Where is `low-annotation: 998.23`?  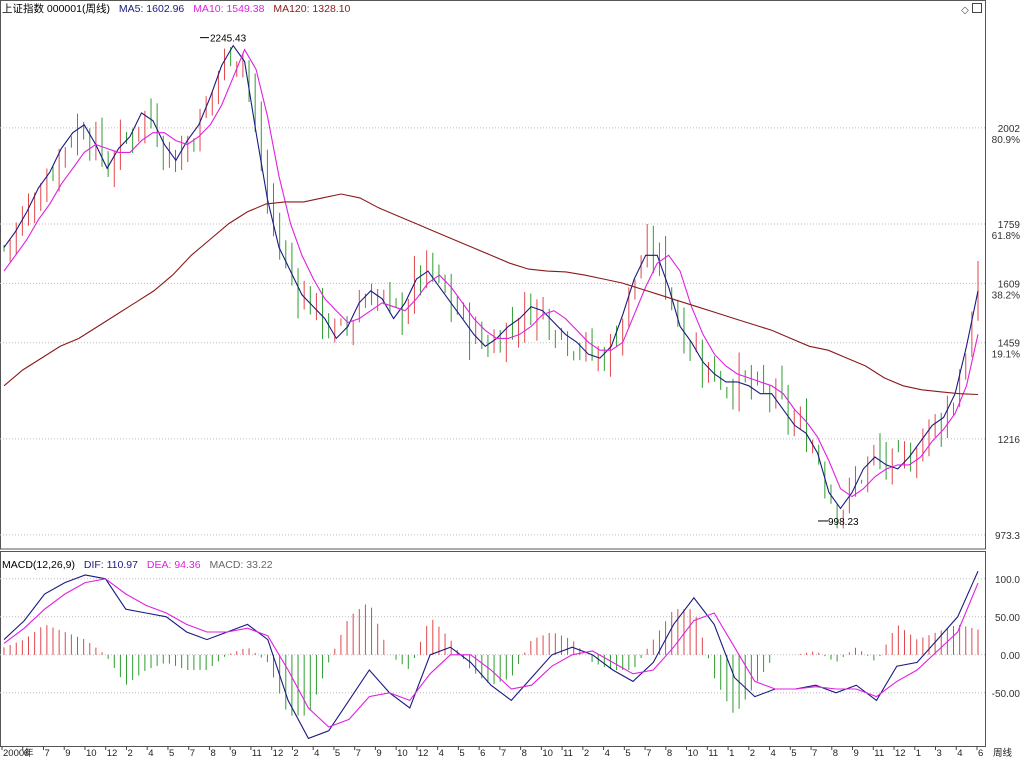 low-annotation: 998.23 is located at coordinates (843, 522).